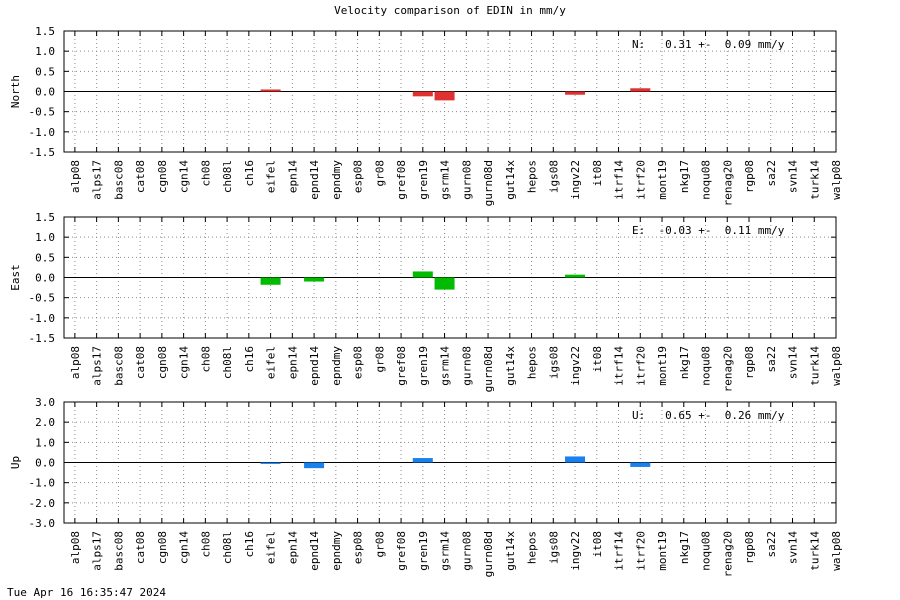  What do you see at coordinates (249, 544) in the screenshot?
I see `up-xtick-label: ch16` at bounding box center [249, 544].